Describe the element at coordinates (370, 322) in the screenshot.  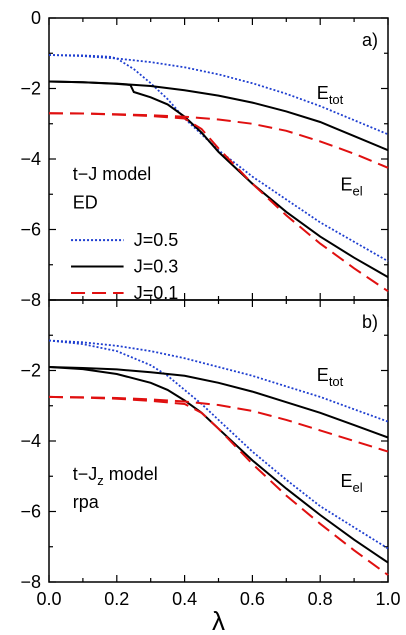
I see `panel-label: b)` at that location.